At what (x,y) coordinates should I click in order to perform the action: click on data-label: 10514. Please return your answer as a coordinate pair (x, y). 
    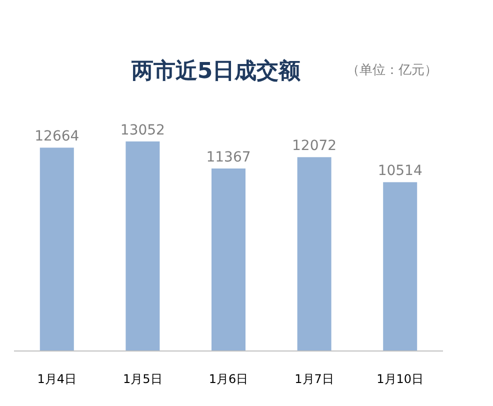
    Looking at the image, I should click on (400, 171).